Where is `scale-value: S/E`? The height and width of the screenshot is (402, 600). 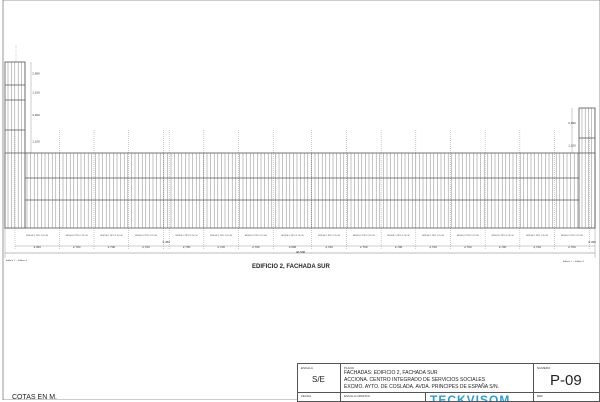
scale-value: S/E is located at coordinates (318, 379).